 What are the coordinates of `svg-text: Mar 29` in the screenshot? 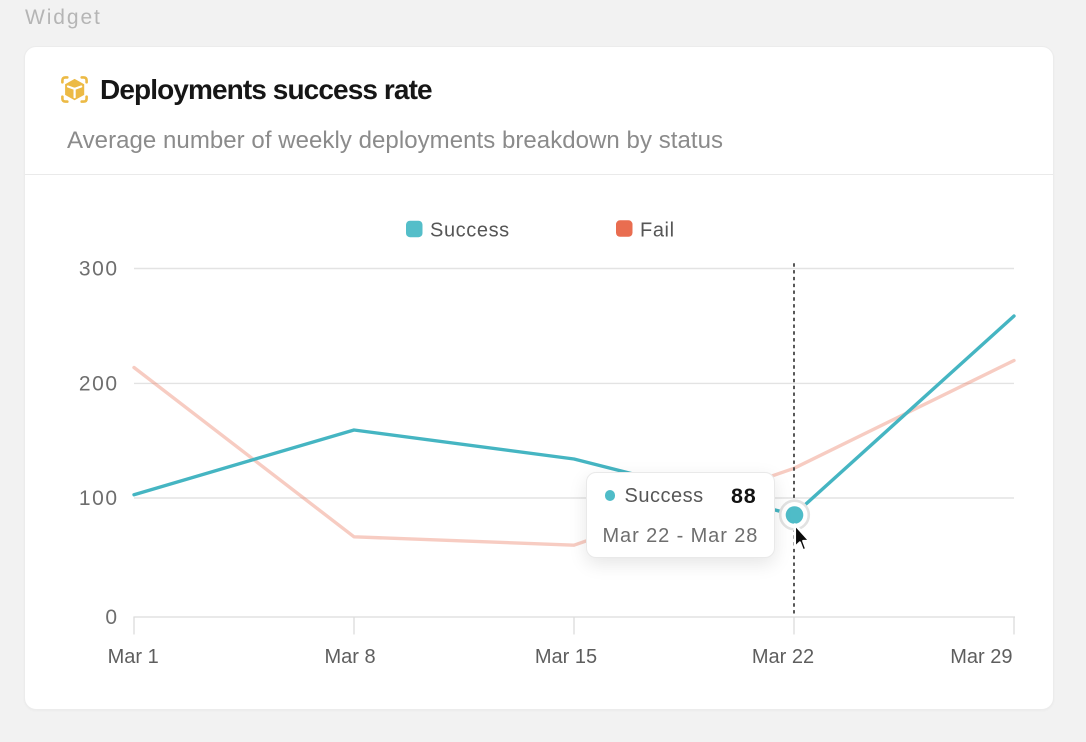 It's located at (981, 657).